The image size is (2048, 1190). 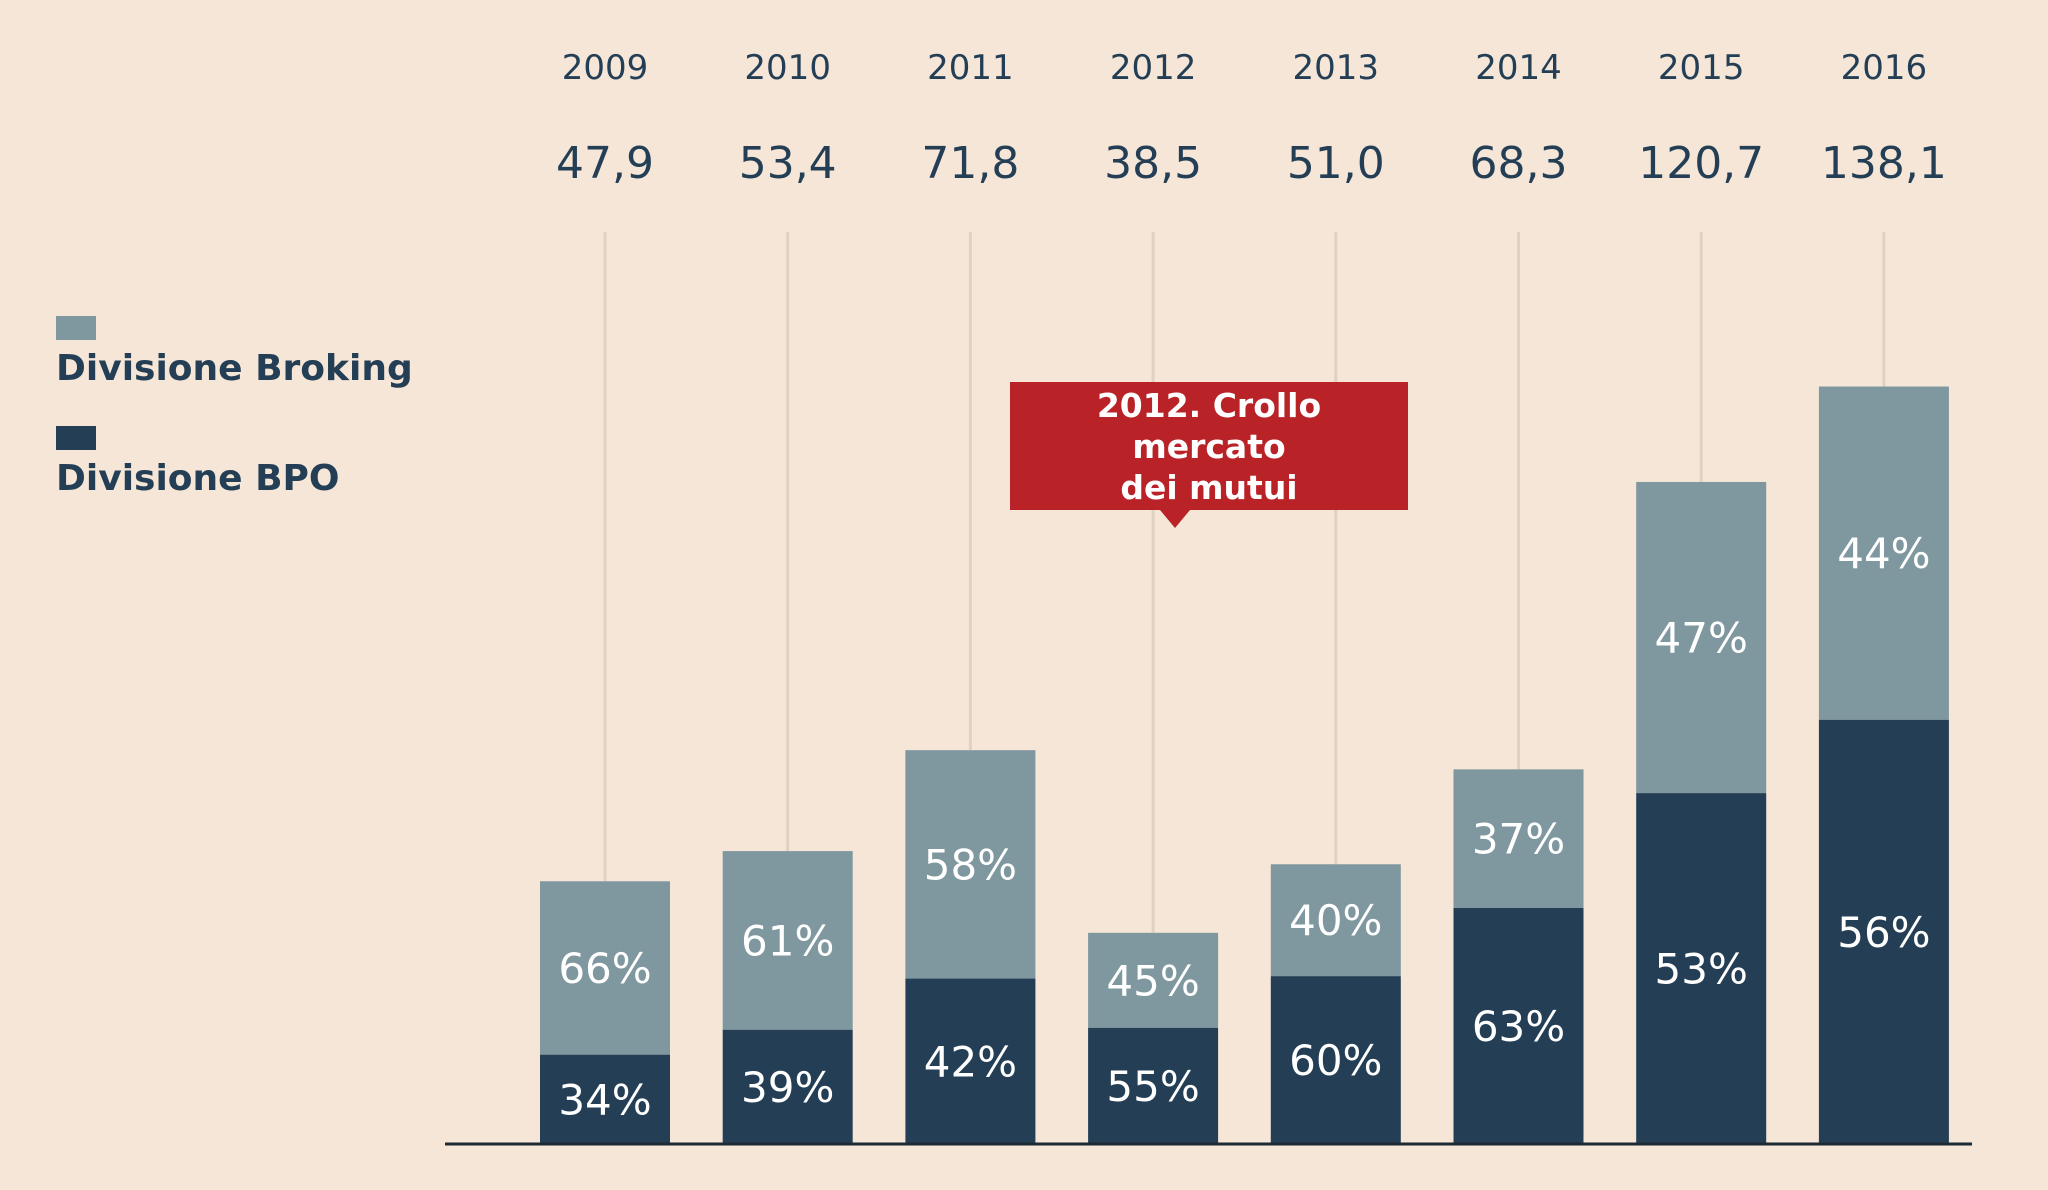 I want to click on bar-bpo-2011, so click(x=970, y=1061).